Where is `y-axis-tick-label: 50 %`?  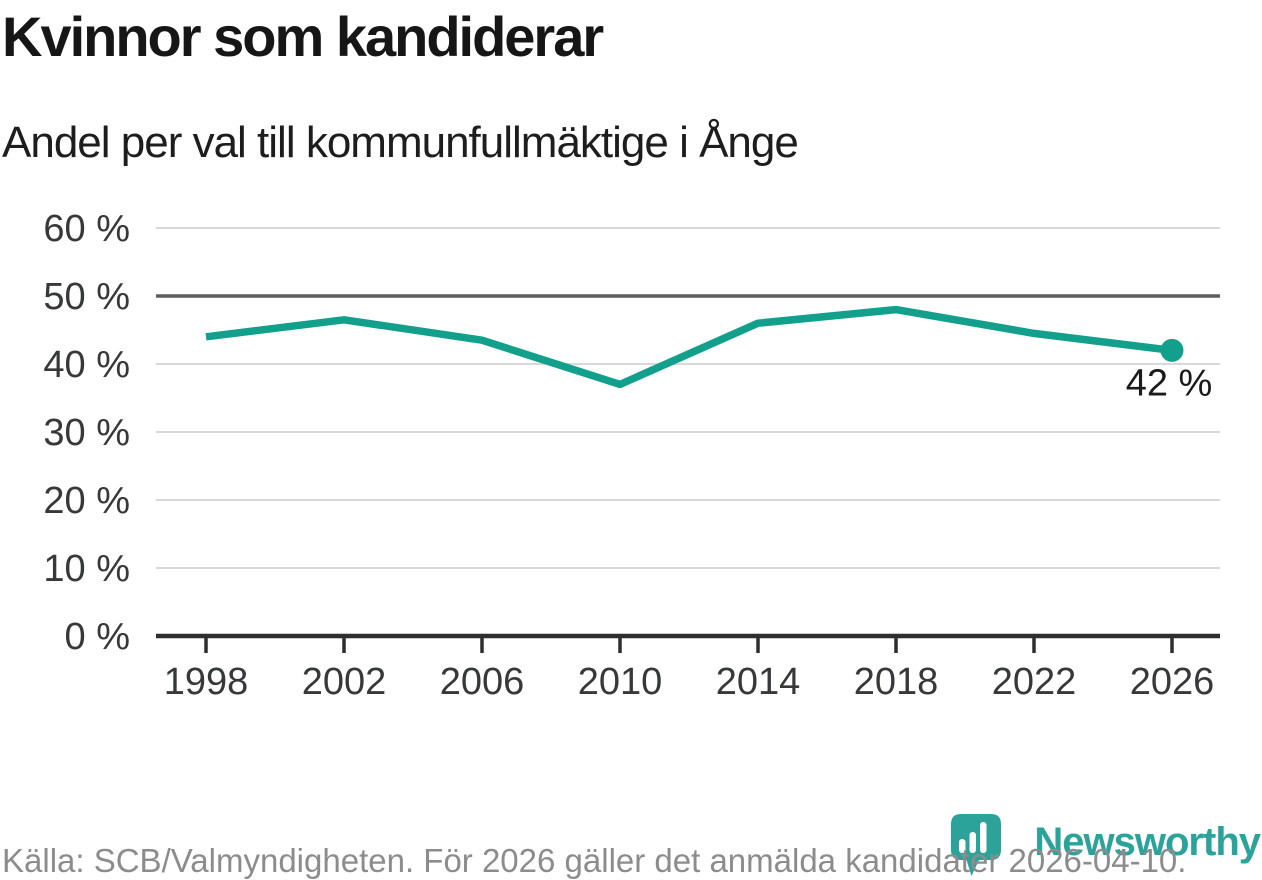 y-axis-tick-label: 50 % is located at coordinates (86, 297).